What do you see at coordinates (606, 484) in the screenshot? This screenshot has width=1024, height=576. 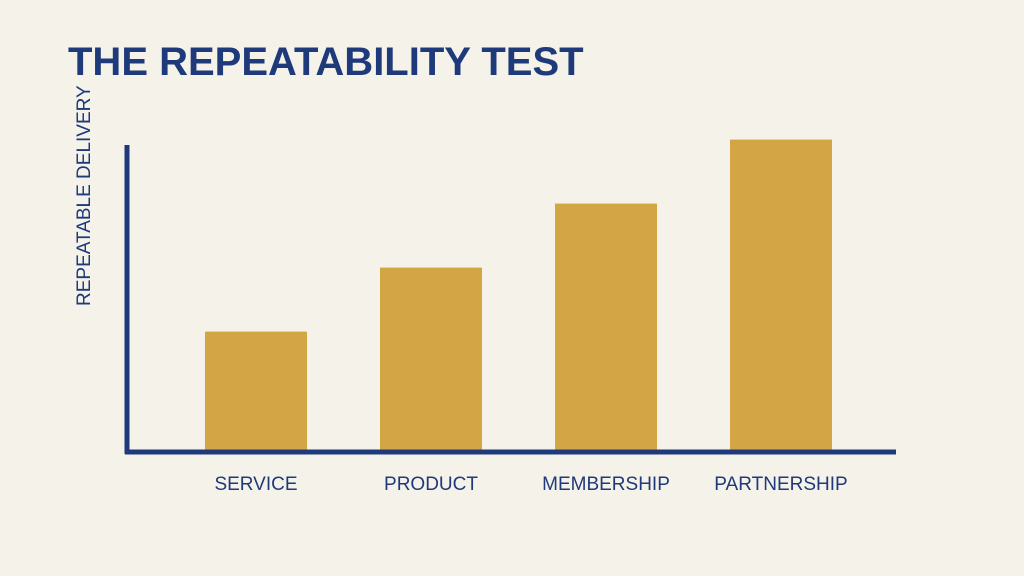 I see `x-tick-label-membership: MEMBERSHIP` at bounding box center [606, 484].